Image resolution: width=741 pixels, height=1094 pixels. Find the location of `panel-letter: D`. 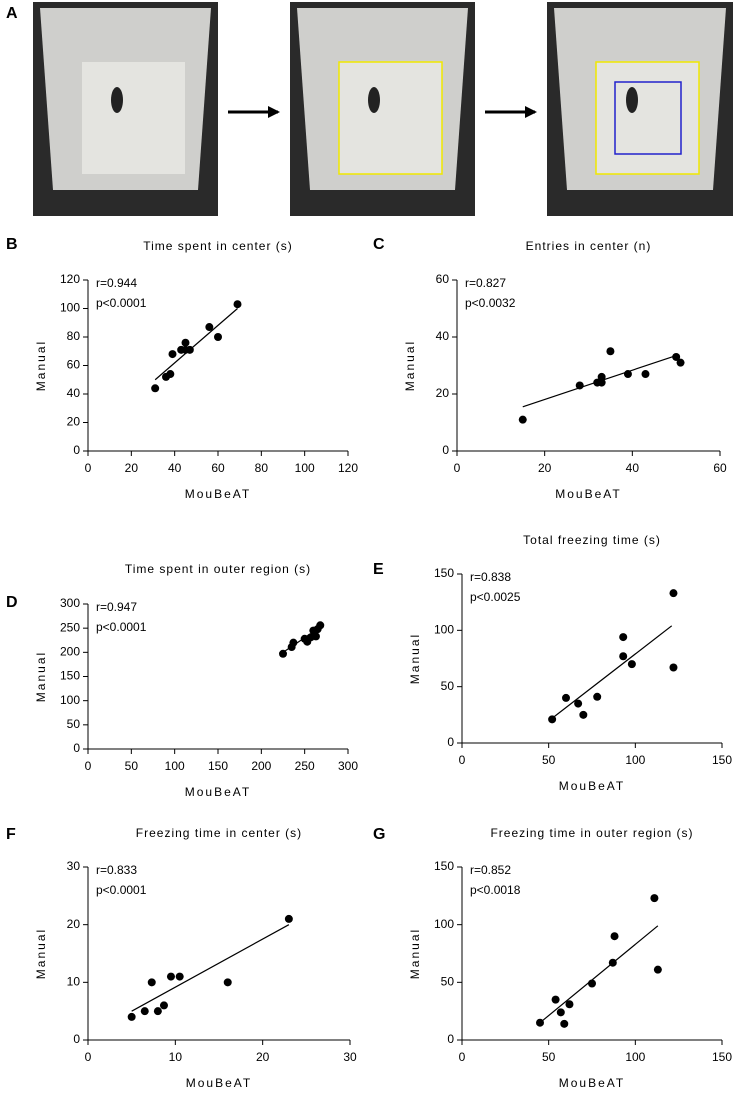

panel-letter: D is located at coordinates (12, 602).